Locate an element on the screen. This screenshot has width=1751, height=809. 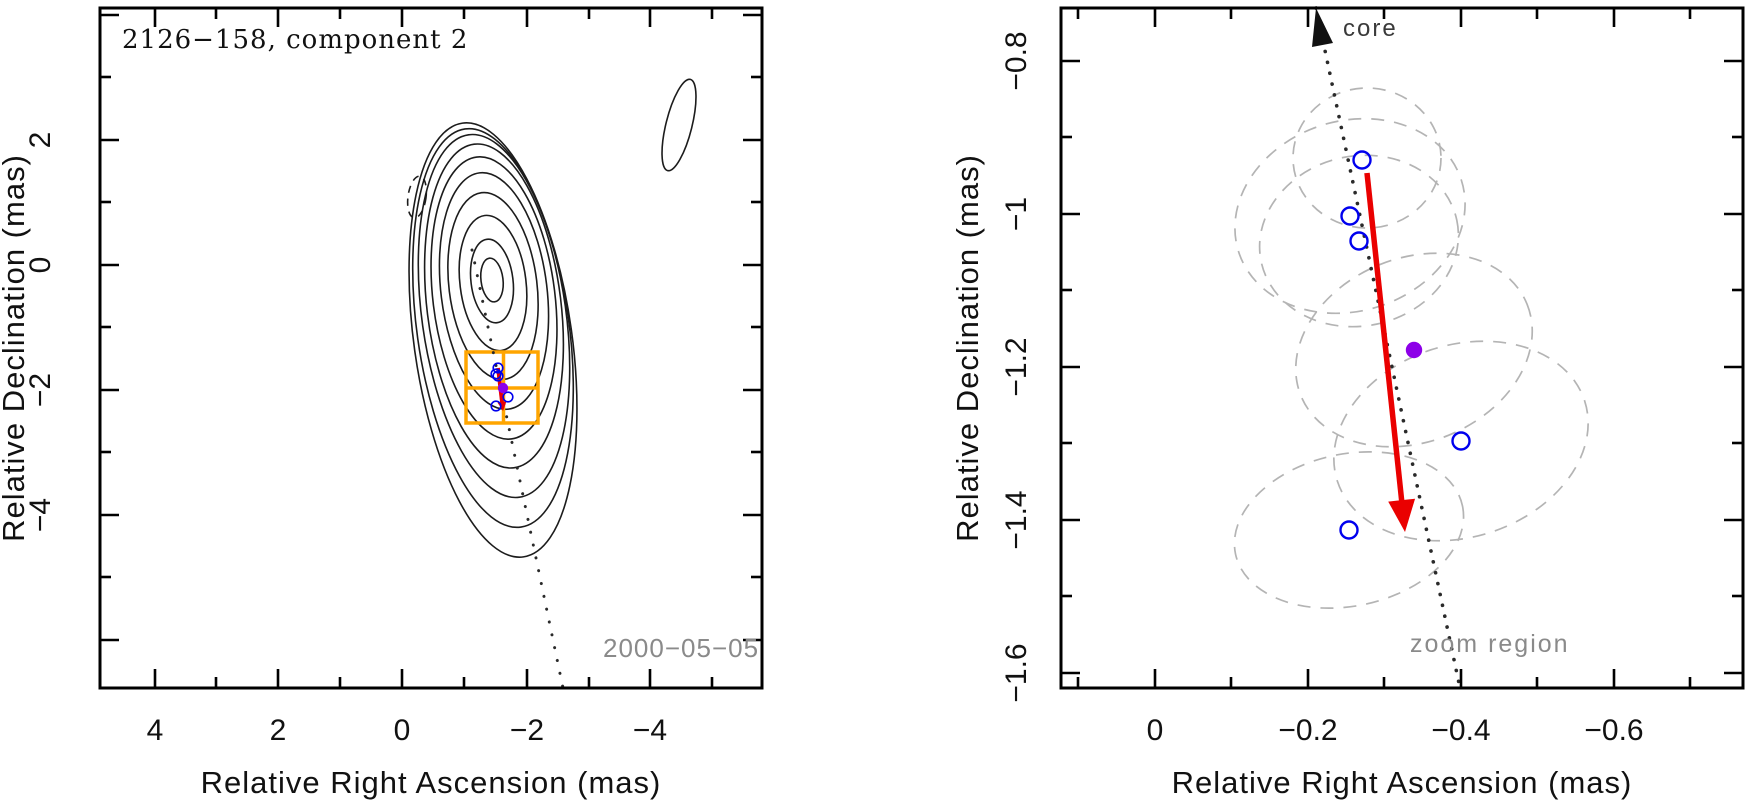
core-arrowhead-icon is located at coordinates (1322, 27).